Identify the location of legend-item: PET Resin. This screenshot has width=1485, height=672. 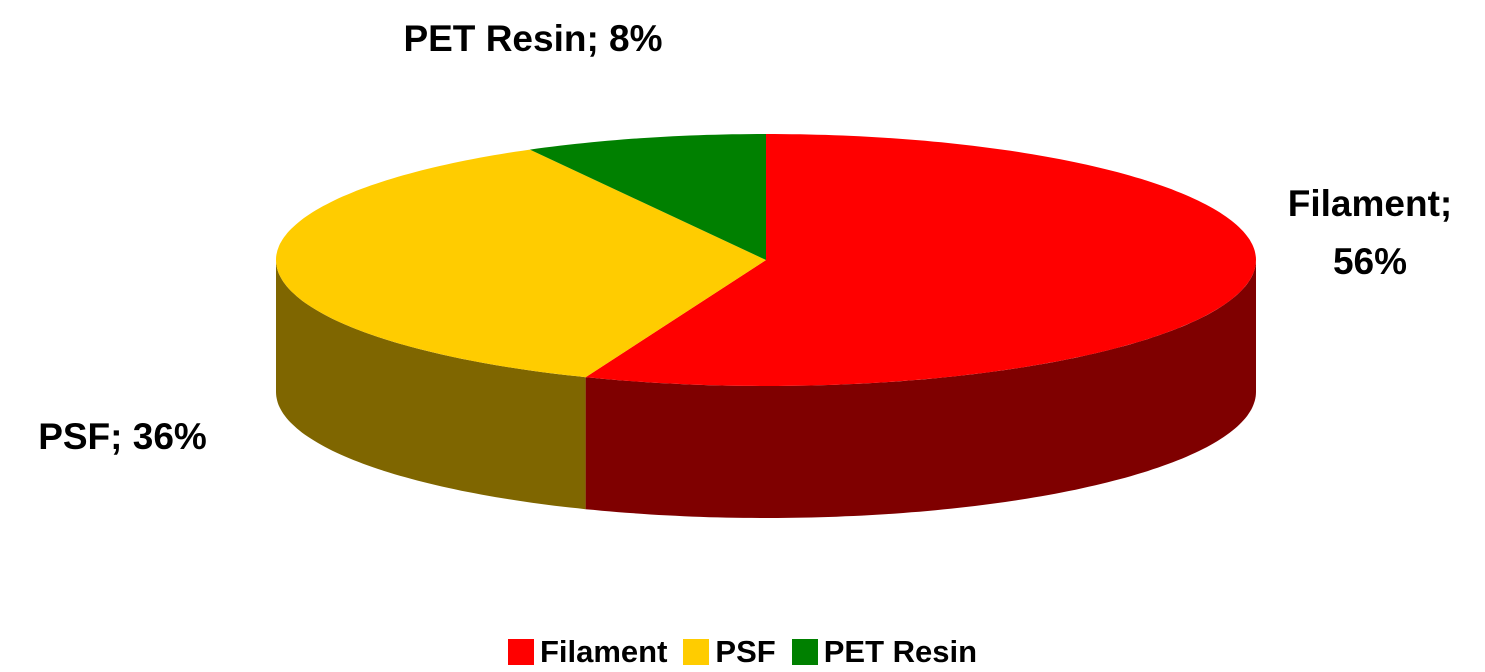
(884, 652).